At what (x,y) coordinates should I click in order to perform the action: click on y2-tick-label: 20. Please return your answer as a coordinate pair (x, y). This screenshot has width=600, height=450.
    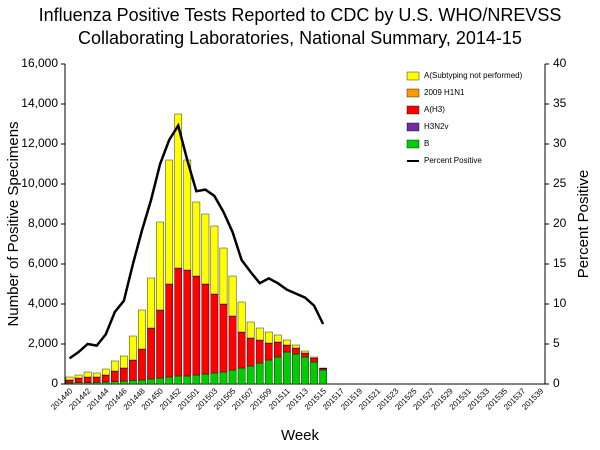
    Looking at the image, I should click on (560, 223).